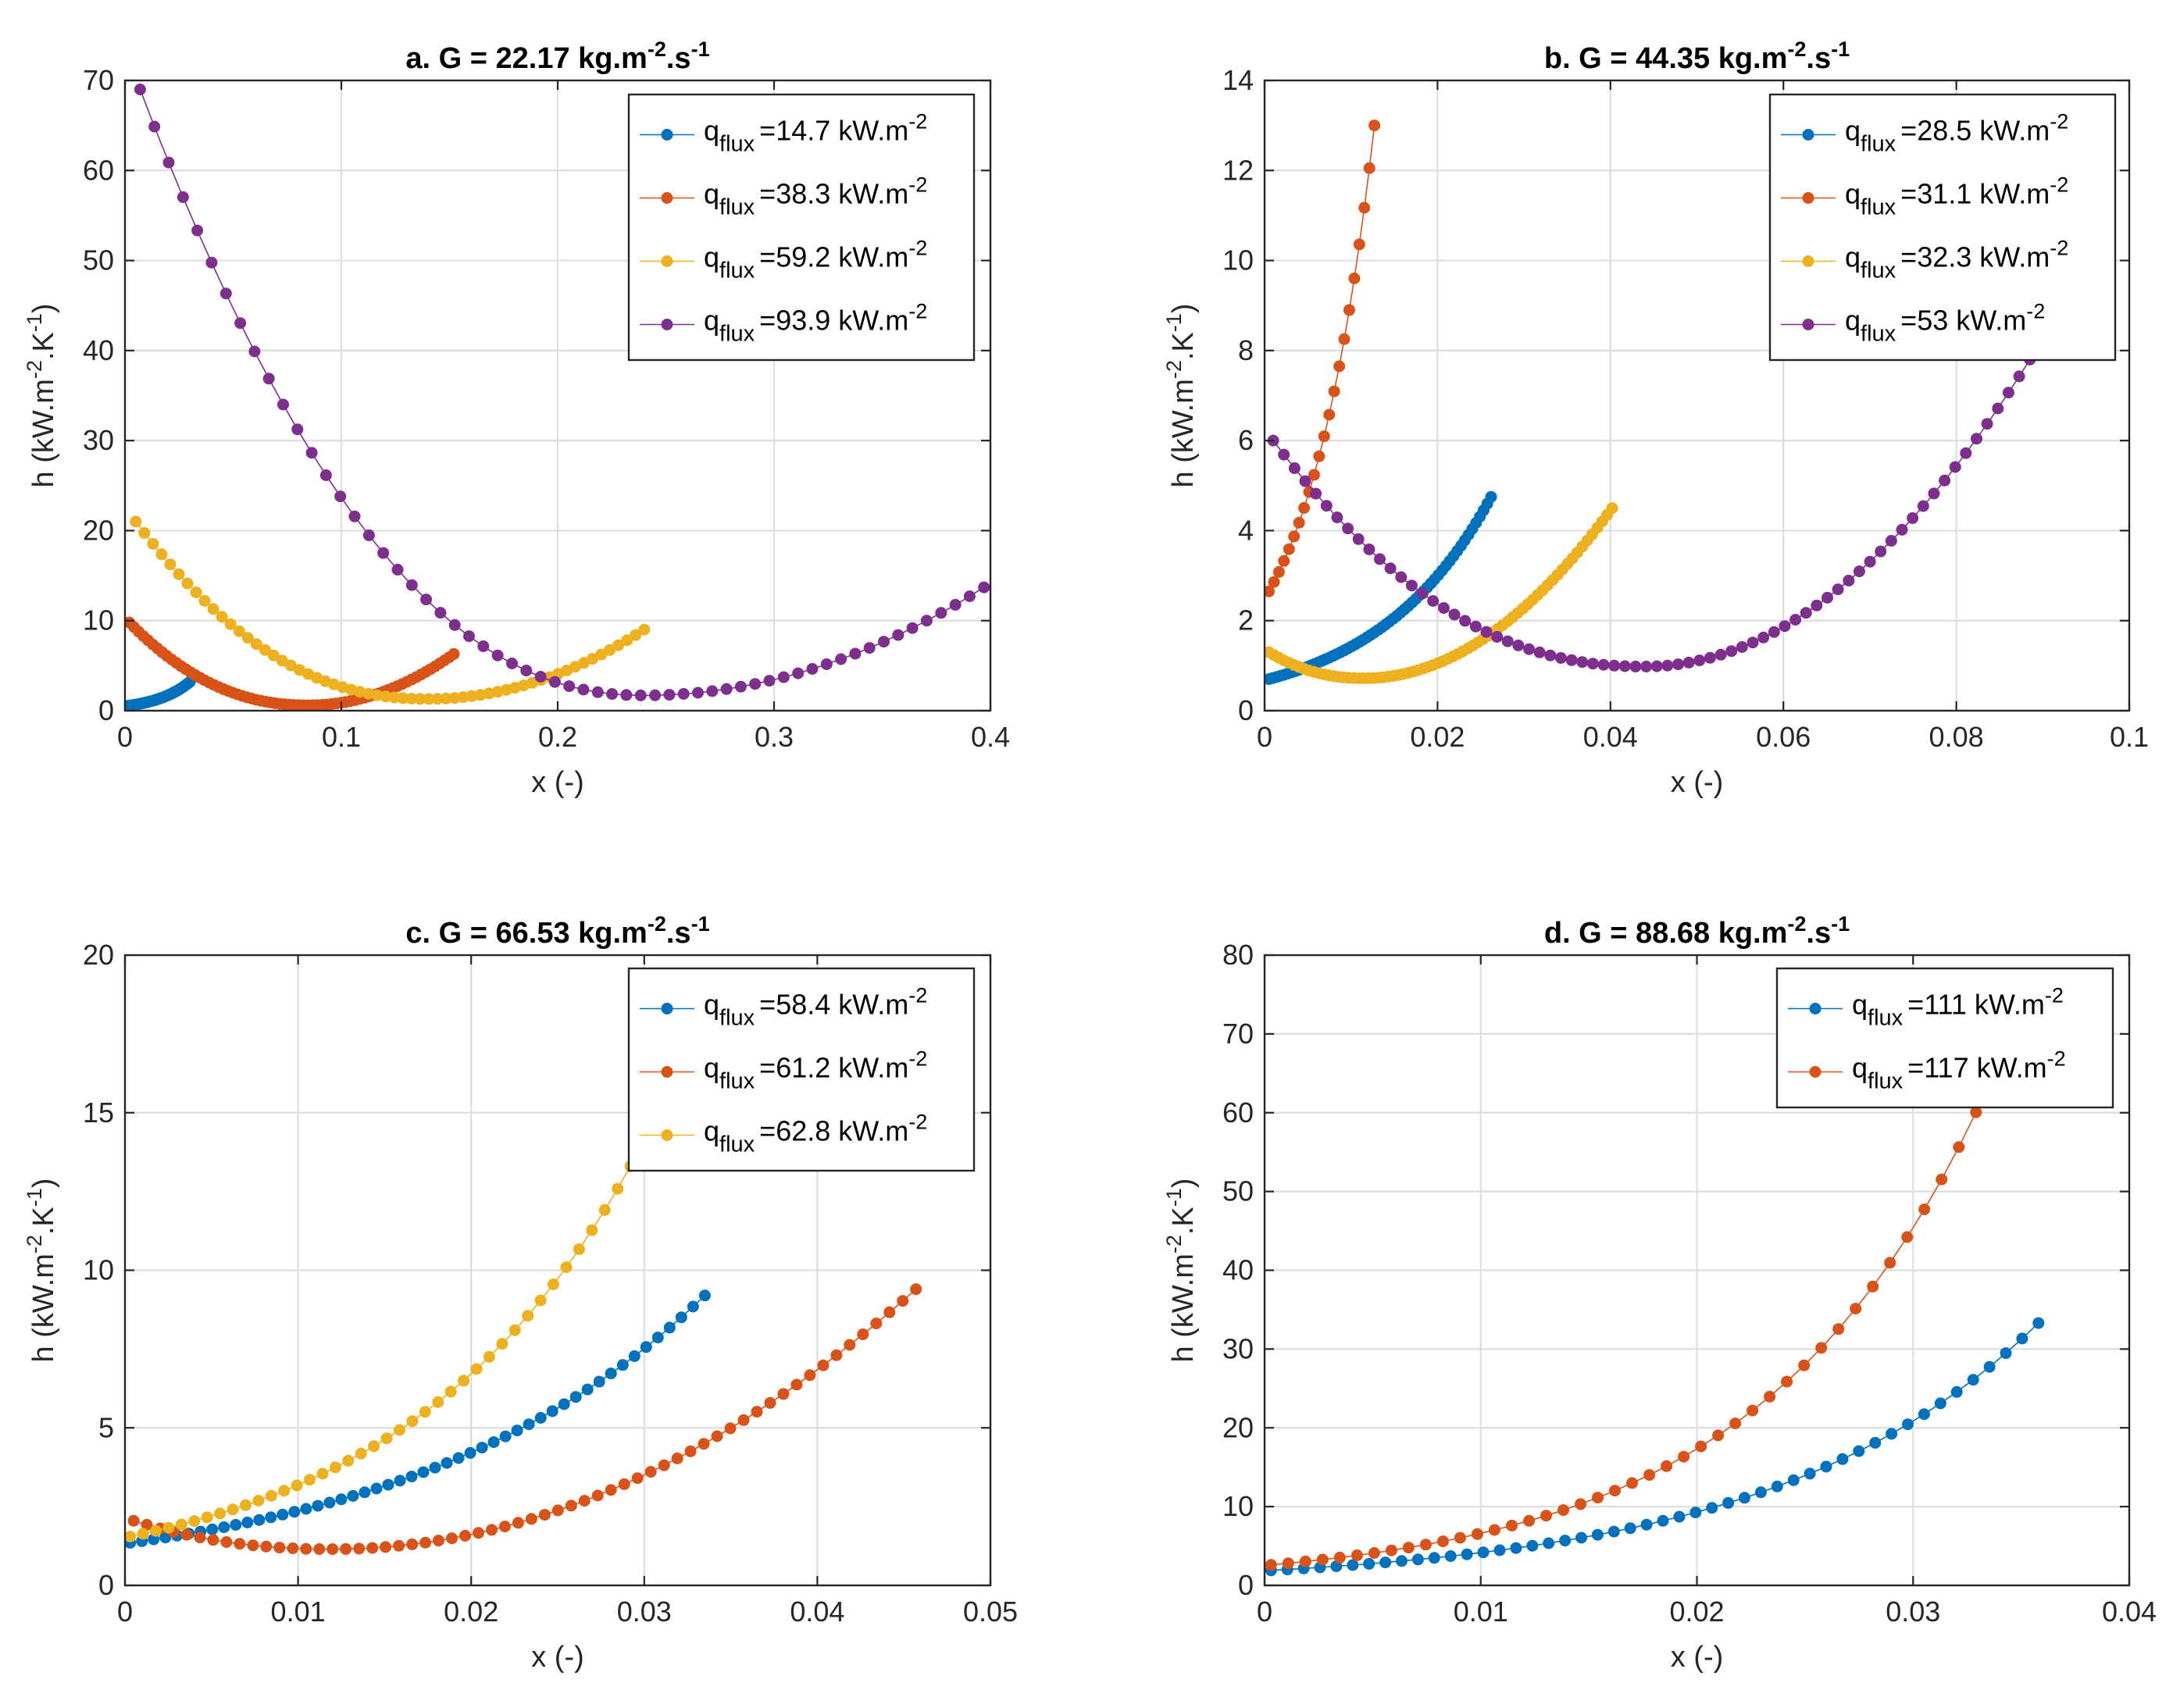 This screenshot has height=1708, width=2173. Describe the element at coordinates (1246, 440) in the screenshot. I see `y-tick-label: 6` at that location.